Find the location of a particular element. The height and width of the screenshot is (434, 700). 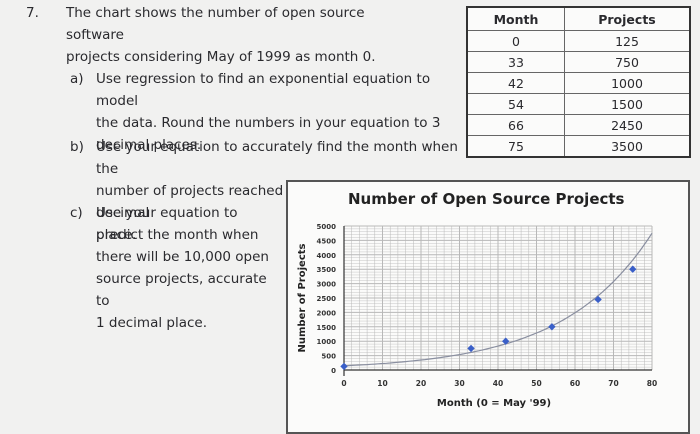

part-c-line: 1 decimal place. is located at coordinates (152, 323).